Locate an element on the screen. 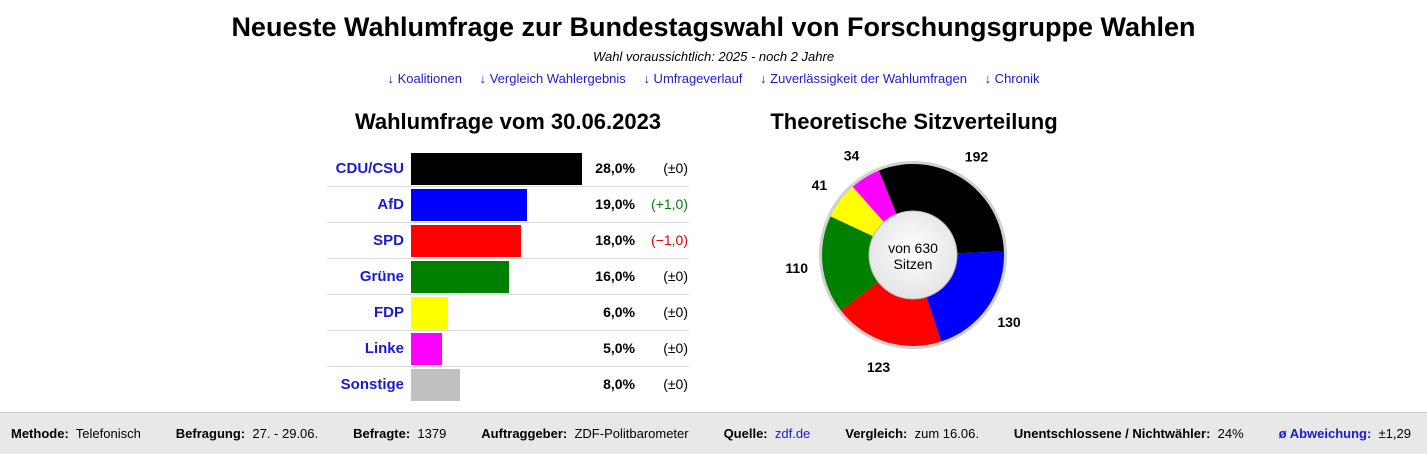 The width and height of the screenshot is (1427, 454). poll-value-label: 5,0% is located at coordinates (619, 348).